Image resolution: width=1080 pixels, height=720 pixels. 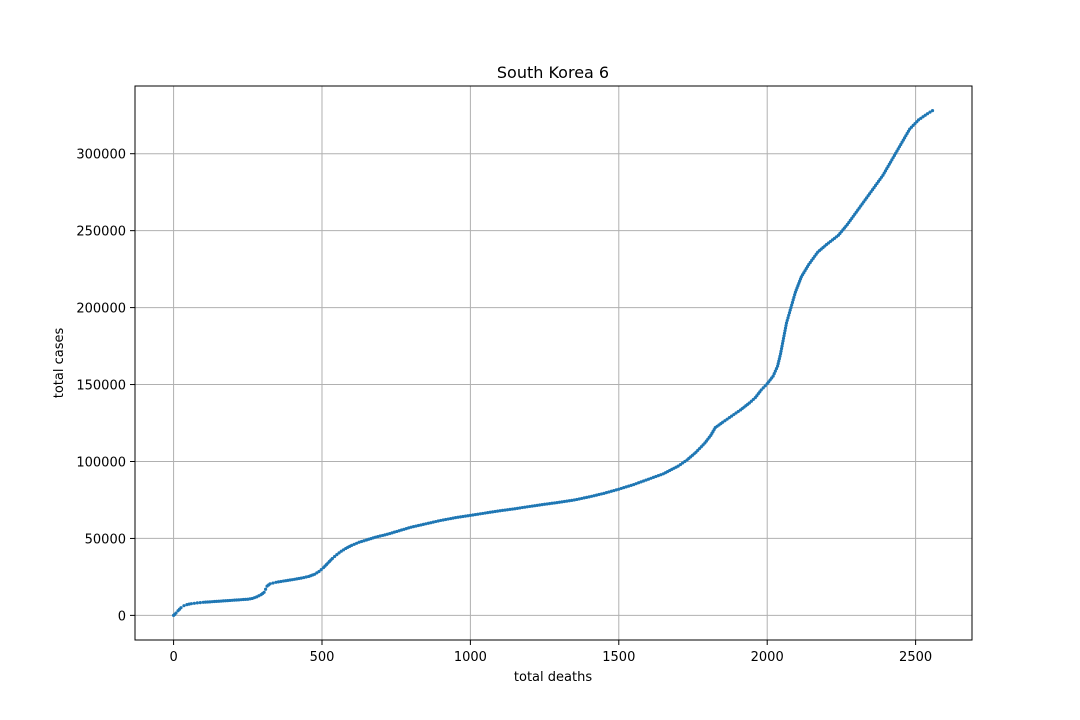 I want to click on x-axis-label: total deaths, so click(x=553, y=677).